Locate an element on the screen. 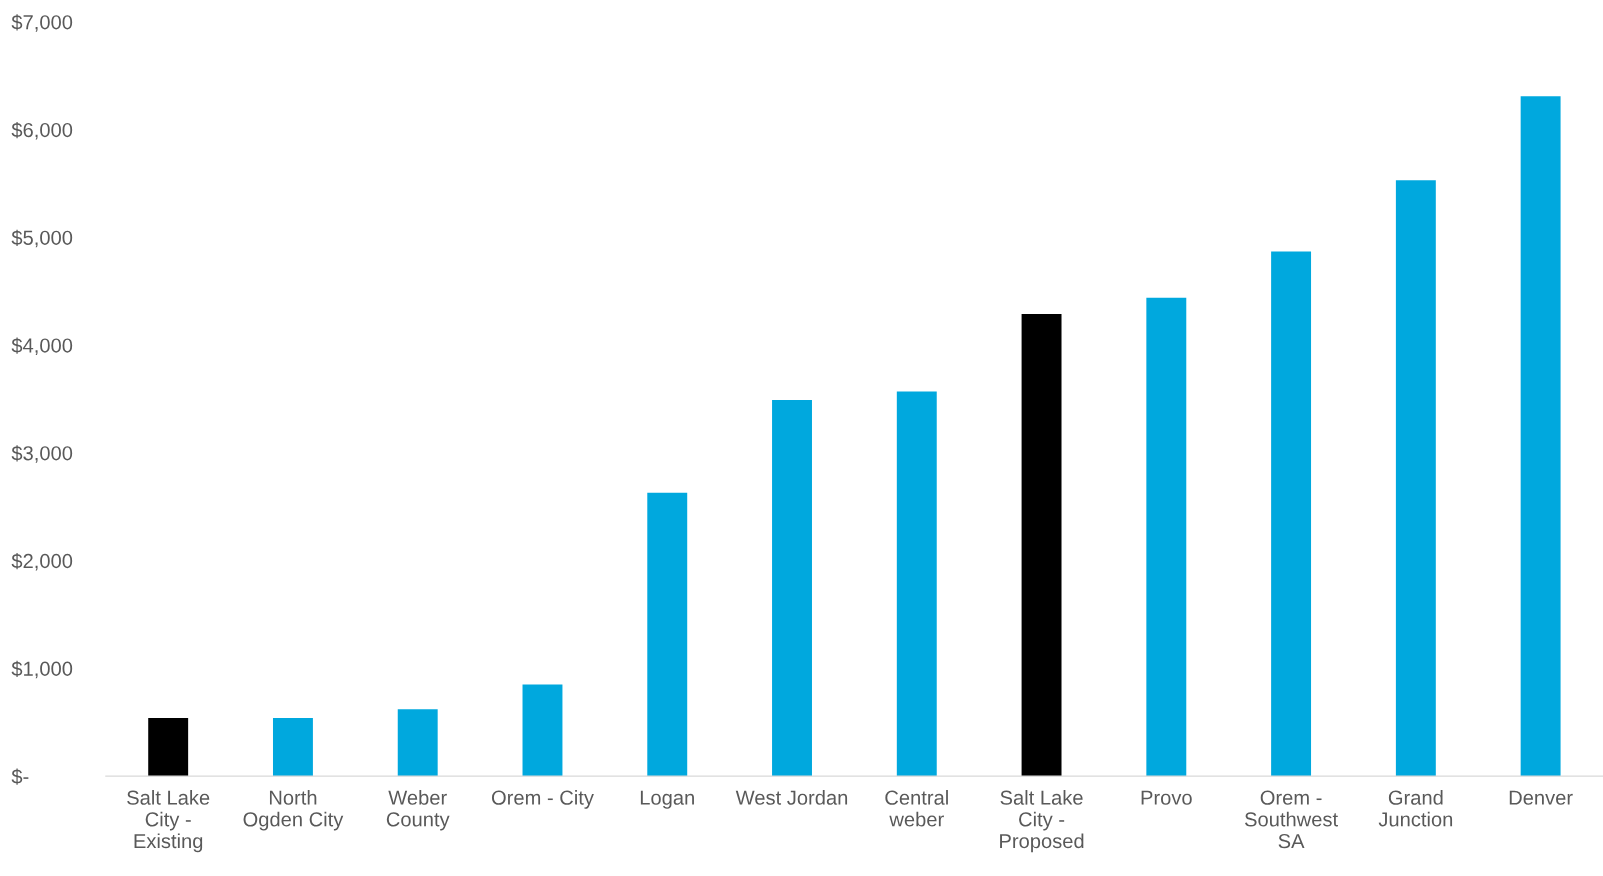 Image resolution: width=1603 pixels, height=876 pixels. x-tick-label: Weber County is located at coordinates (418, 810).